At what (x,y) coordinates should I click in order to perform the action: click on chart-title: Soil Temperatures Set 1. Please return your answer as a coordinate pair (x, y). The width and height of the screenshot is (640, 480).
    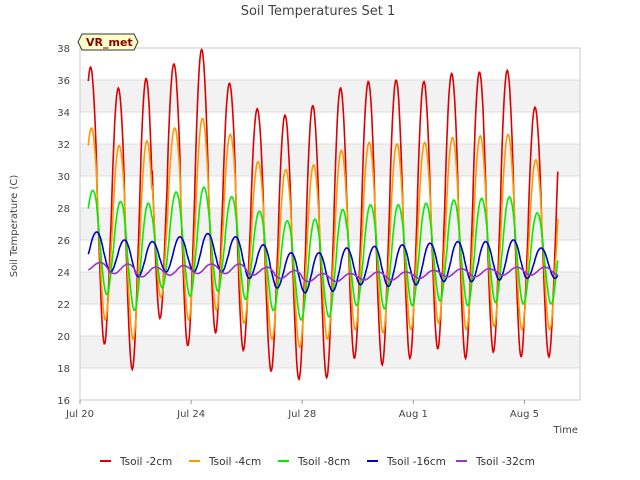
    Looking at the image, I should click on (318, 11).